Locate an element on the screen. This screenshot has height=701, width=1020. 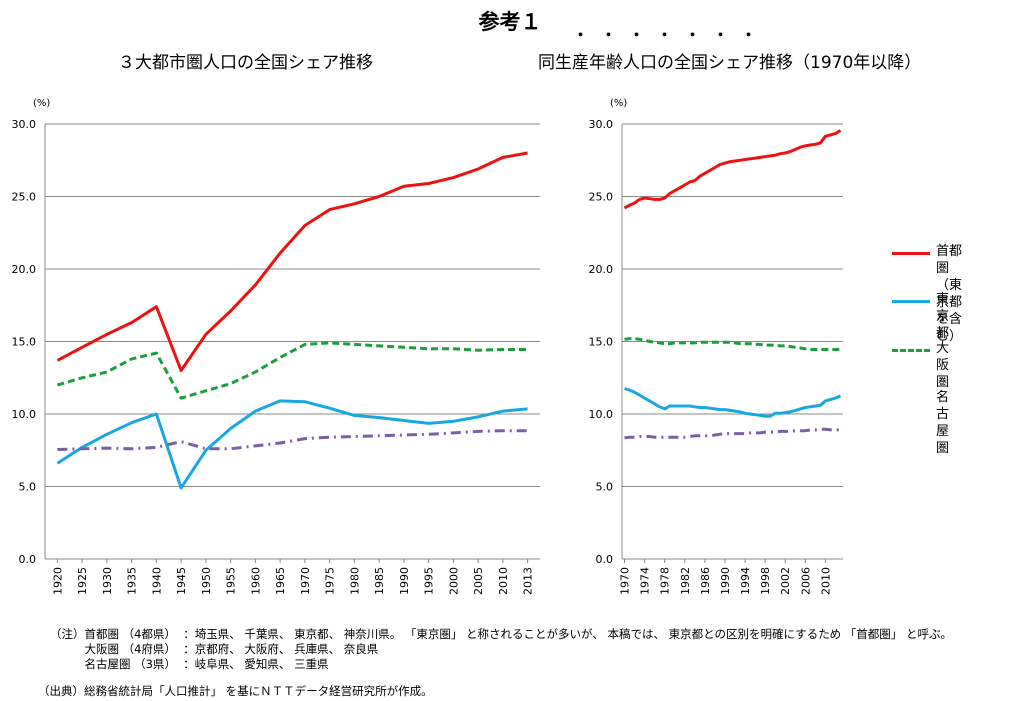
x-tick-label: 1965 is located at coordinates (280, 581).